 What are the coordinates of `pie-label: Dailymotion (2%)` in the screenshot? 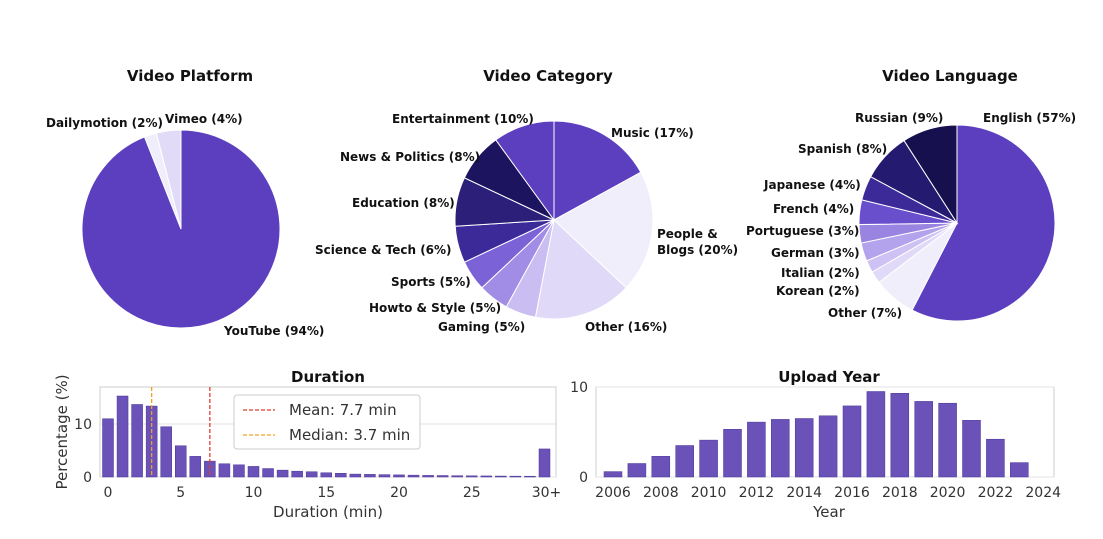 It's located at (104, 123).